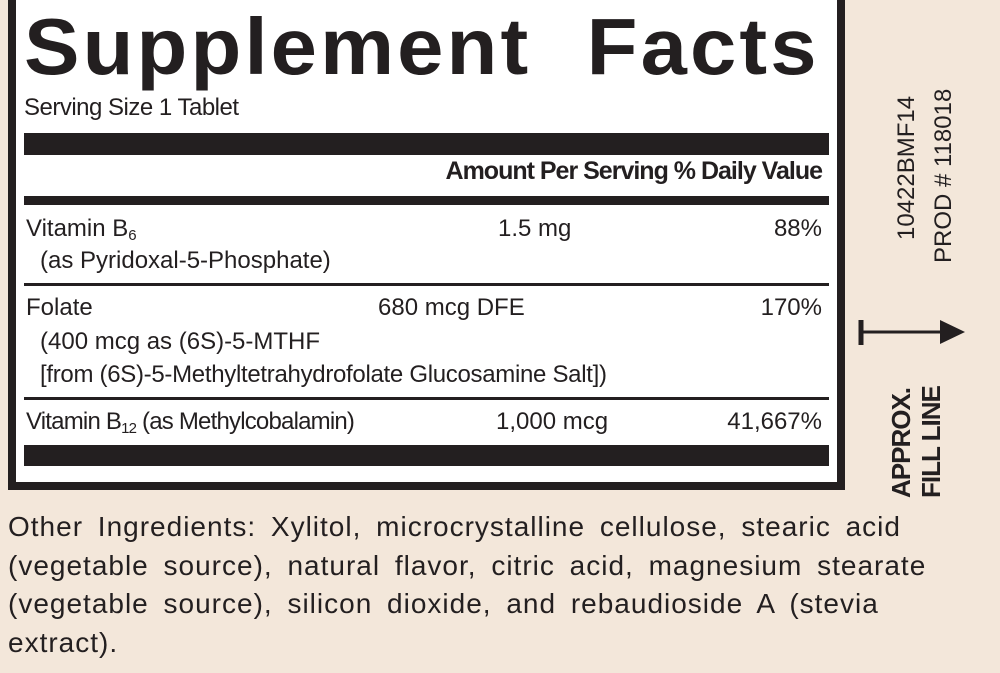  Describe the element at coordinates (185, 260) in the screenshot. I see `nutrient-detail: (as Pyridoxal-5-Phosphate)` at that location.